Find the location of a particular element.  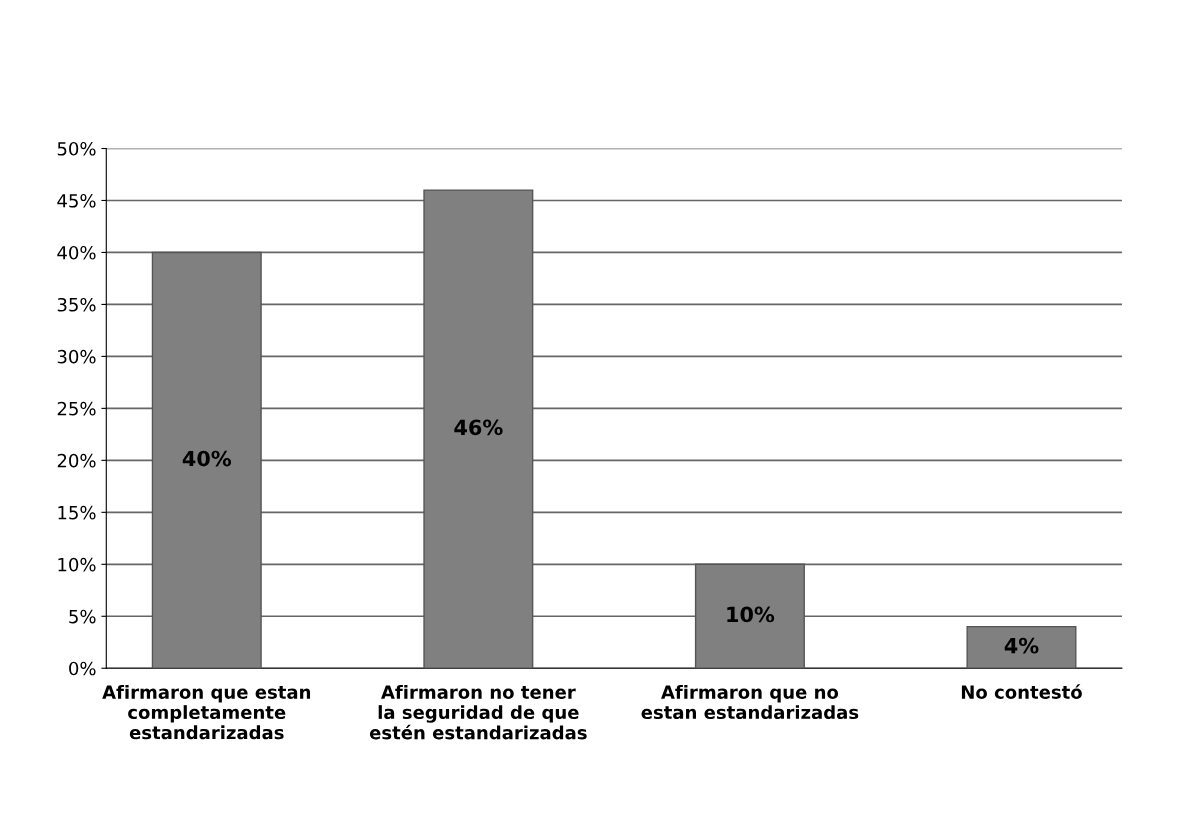

data-label: 10% is located at coordinates (751, 614).